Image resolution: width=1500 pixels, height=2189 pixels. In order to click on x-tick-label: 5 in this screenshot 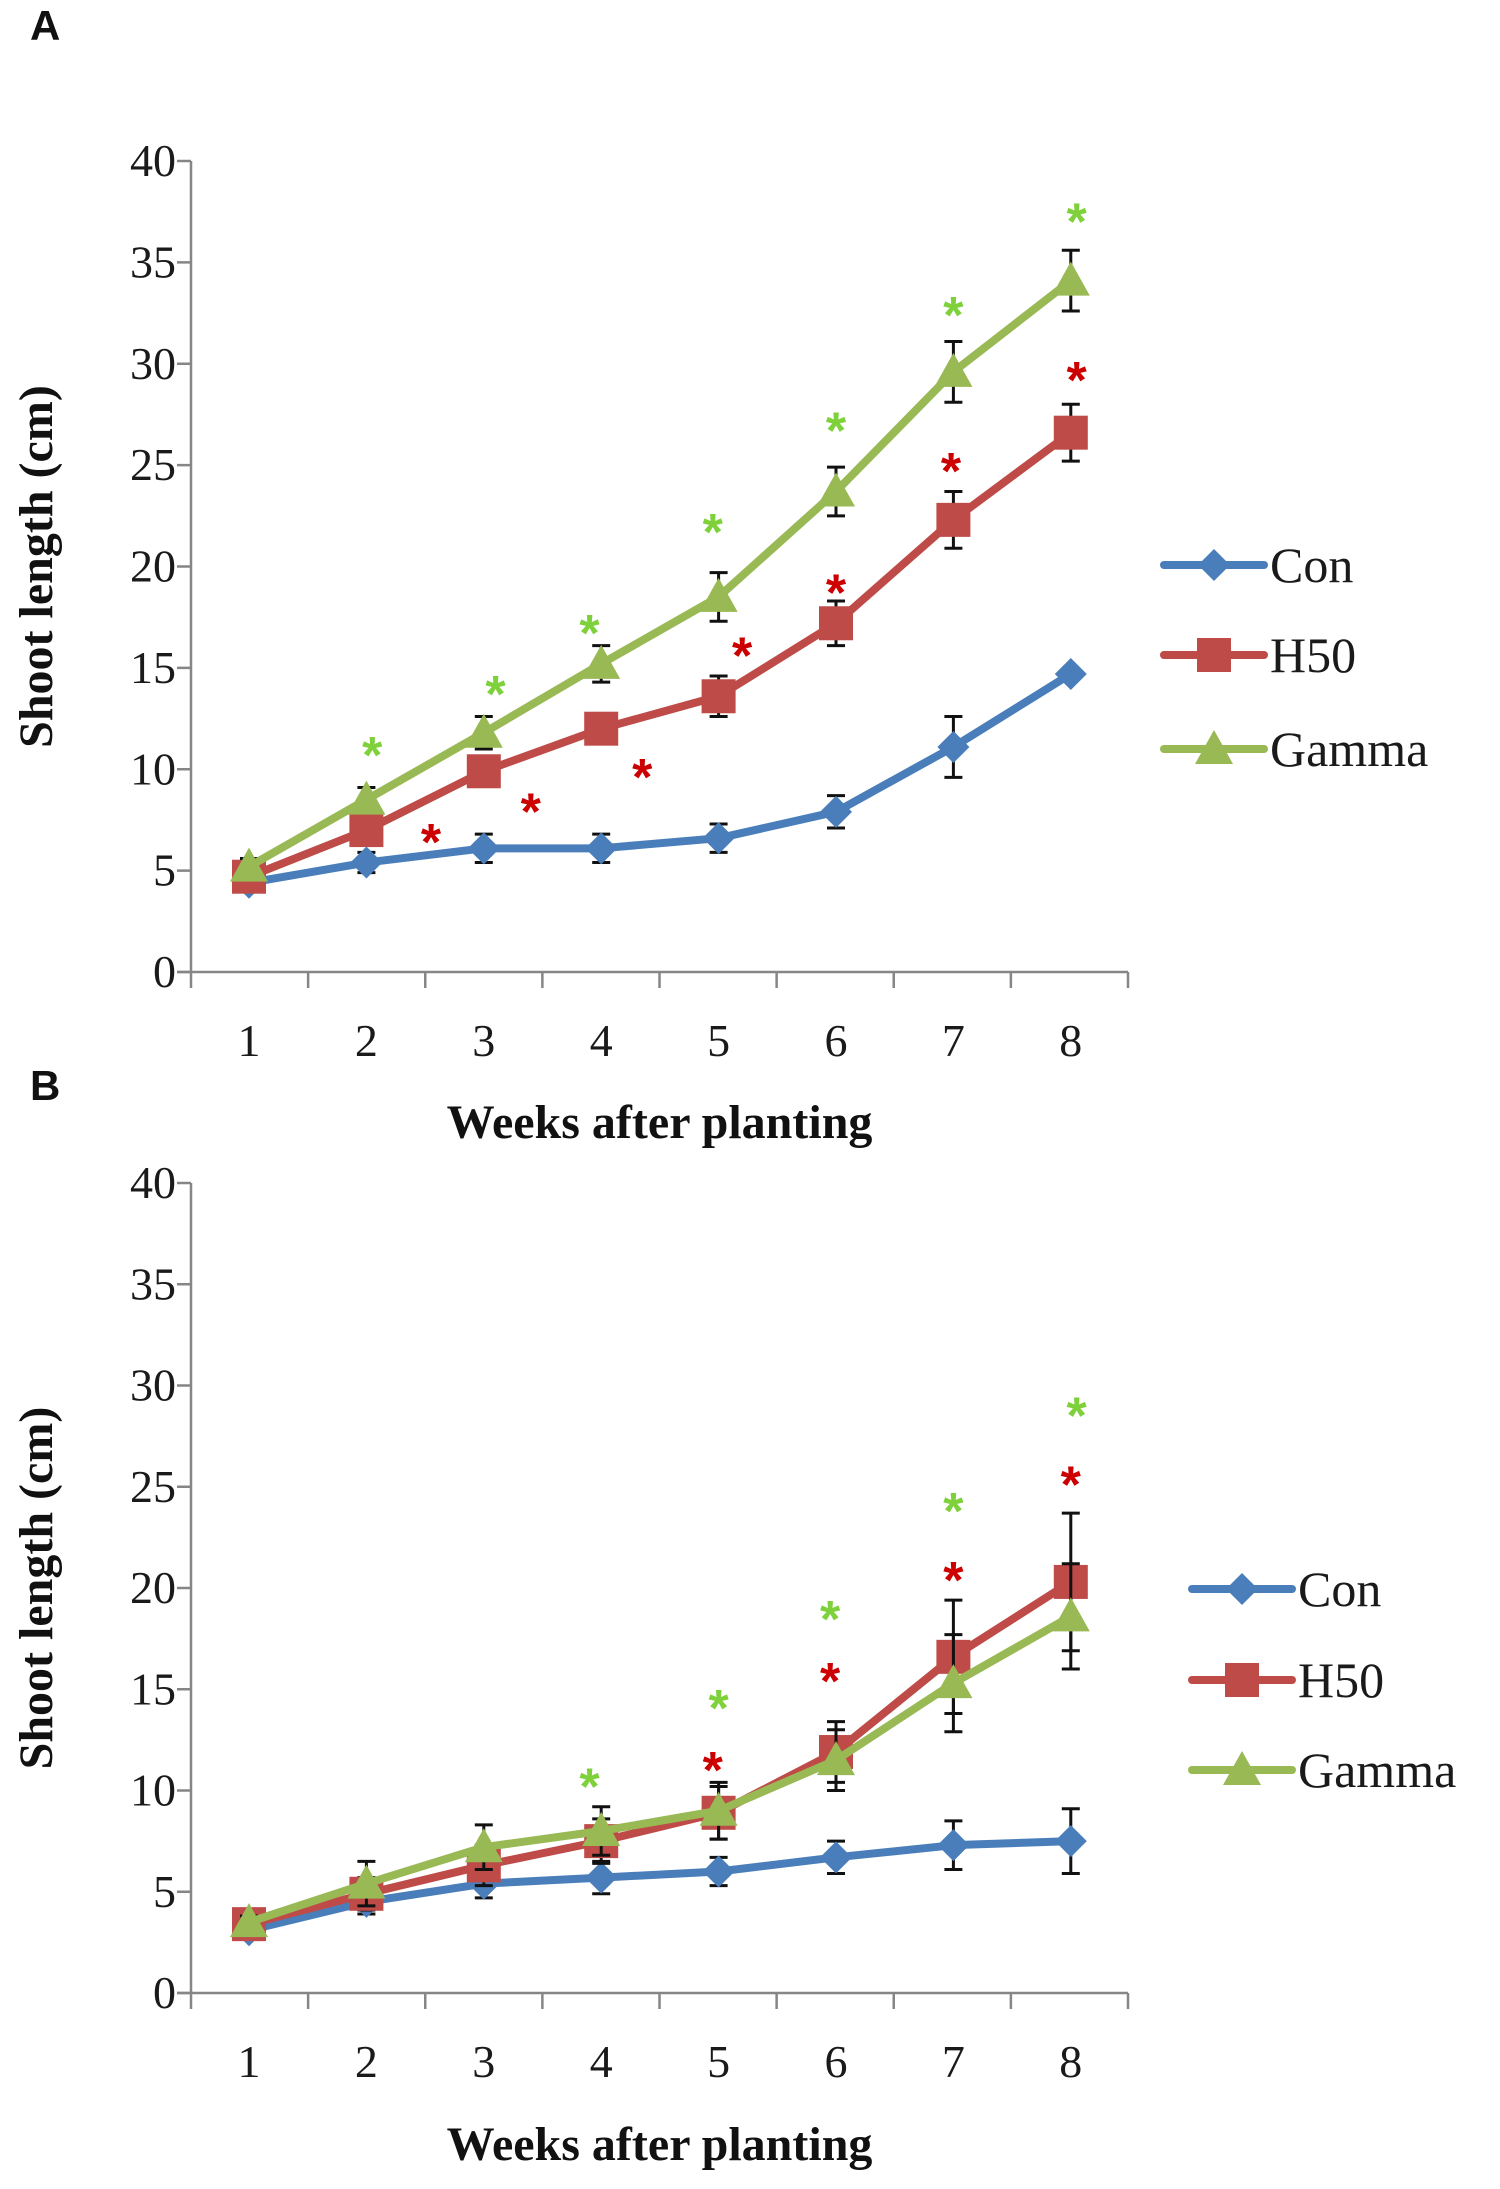, I will do `click(718, 1040)`.